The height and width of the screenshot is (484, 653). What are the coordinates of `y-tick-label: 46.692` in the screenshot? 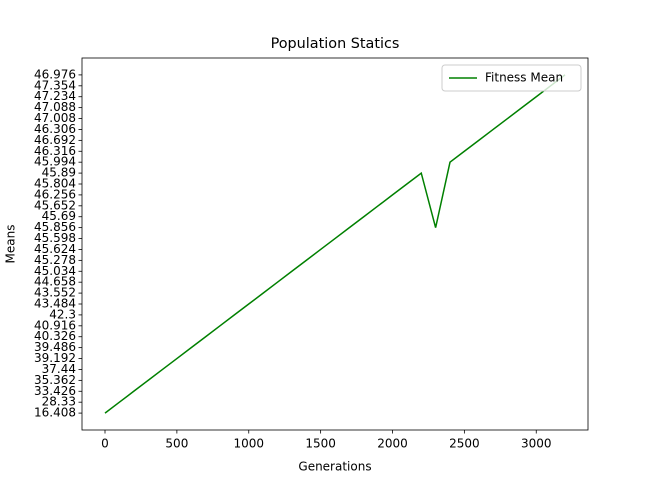 It's located at (55, 140).